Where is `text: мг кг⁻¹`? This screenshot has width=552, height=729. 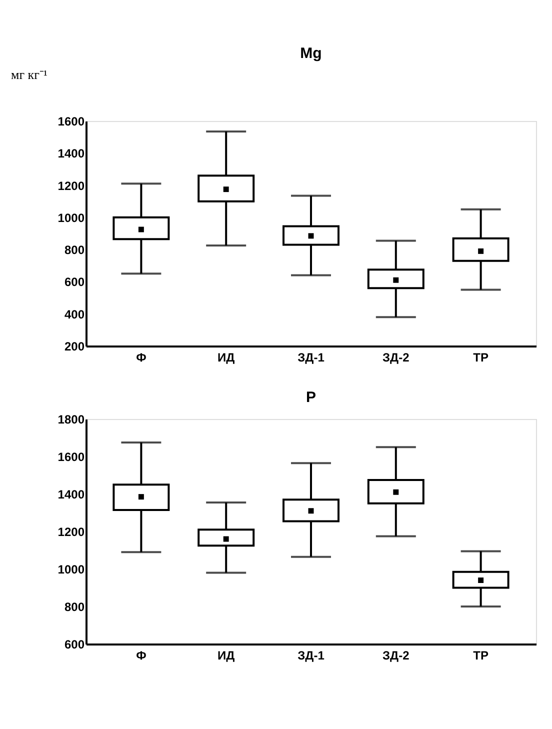
text: мг кг⁻¹ is located at coordinates (29, 74).